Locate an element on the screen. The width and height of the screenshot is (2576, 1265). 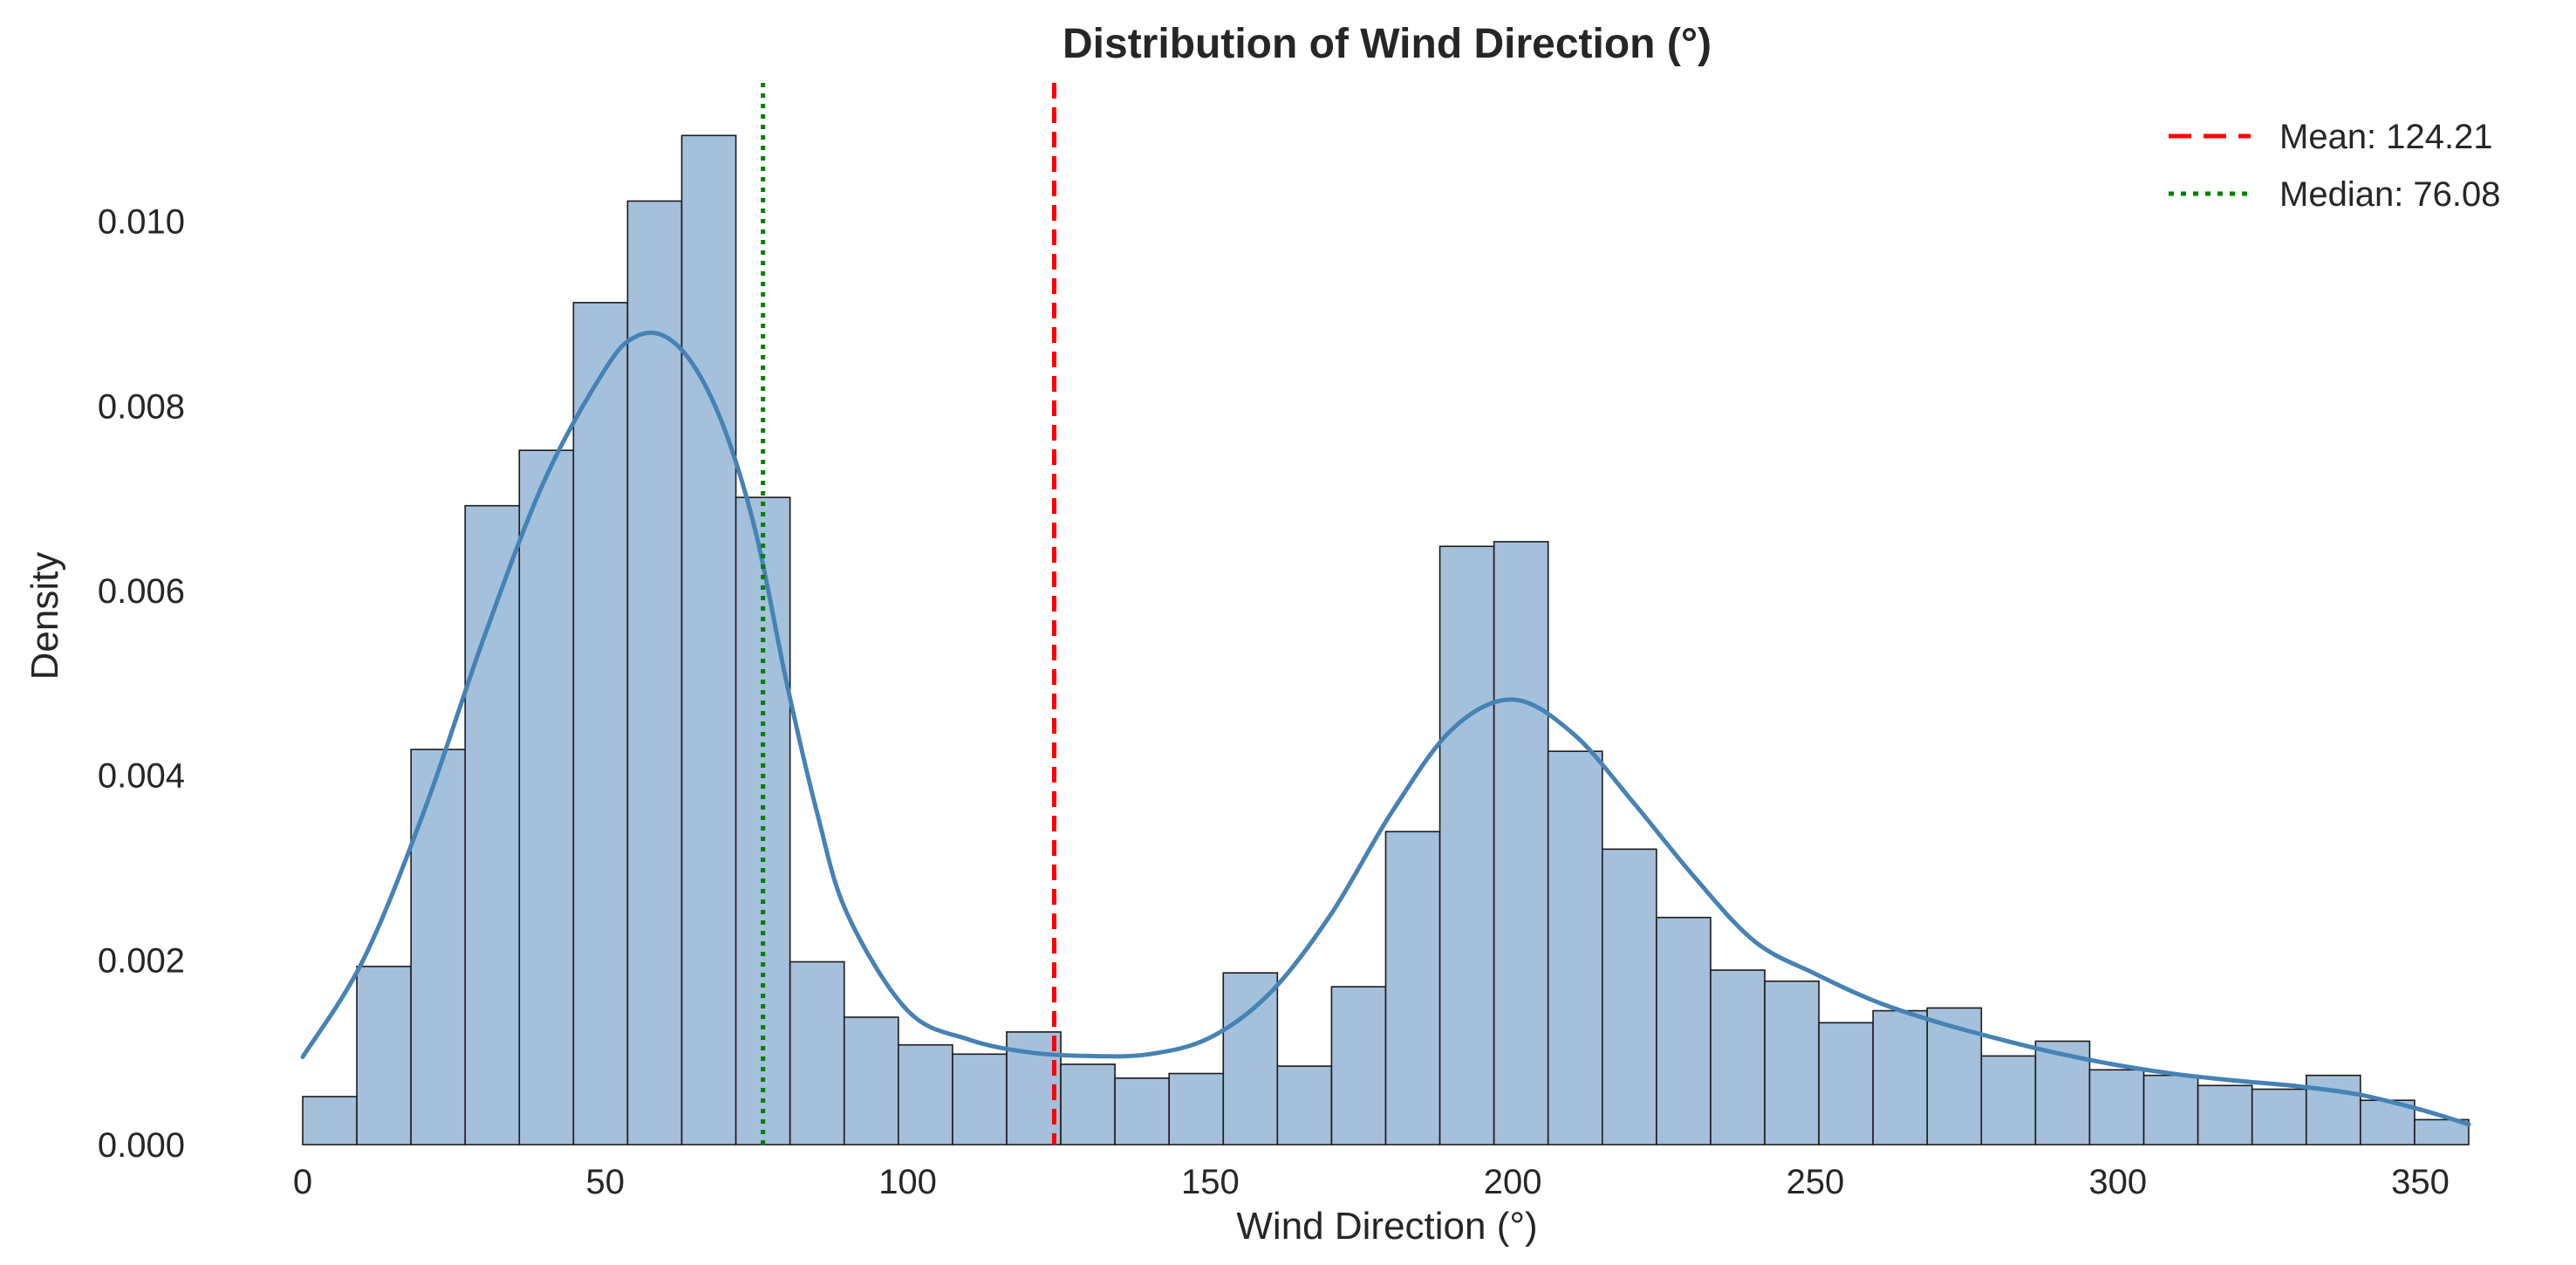
y-tick-label: 0.004 is located at coordinates (141, 776).